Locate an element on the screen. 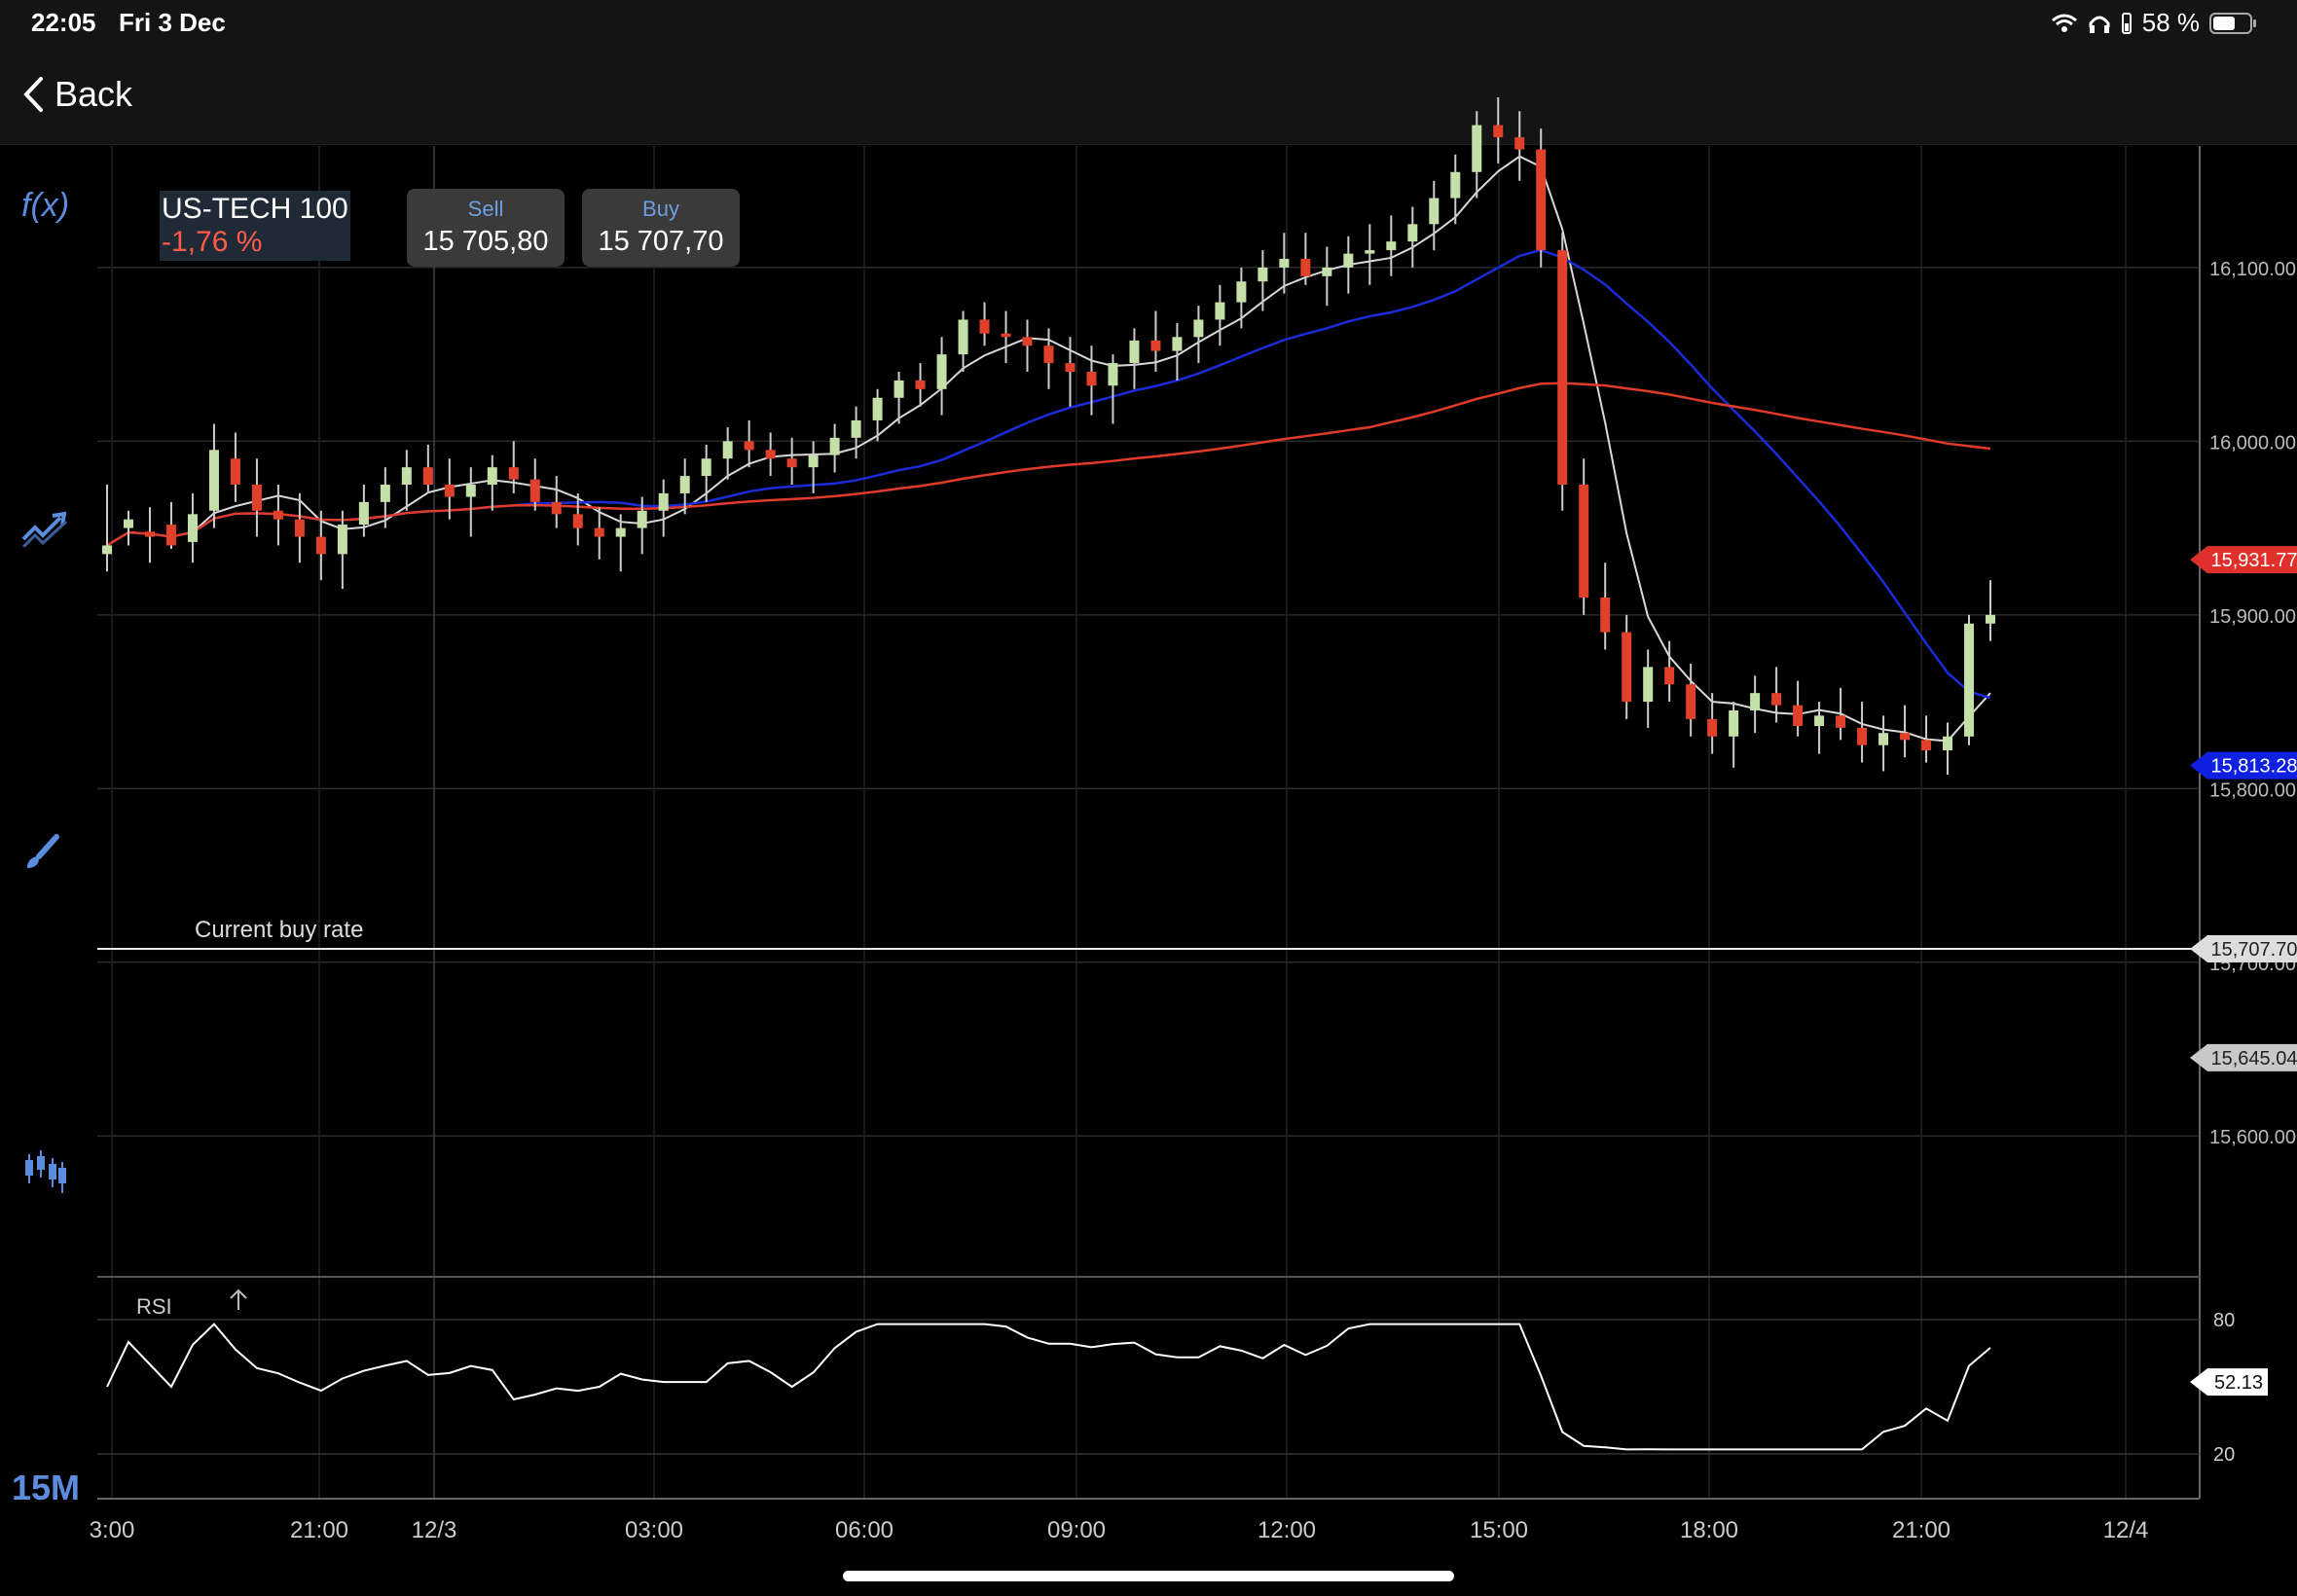 This screenshot has height=1596, width=2297. battery-percent: 58 % is located at coordinates (2170, 22).